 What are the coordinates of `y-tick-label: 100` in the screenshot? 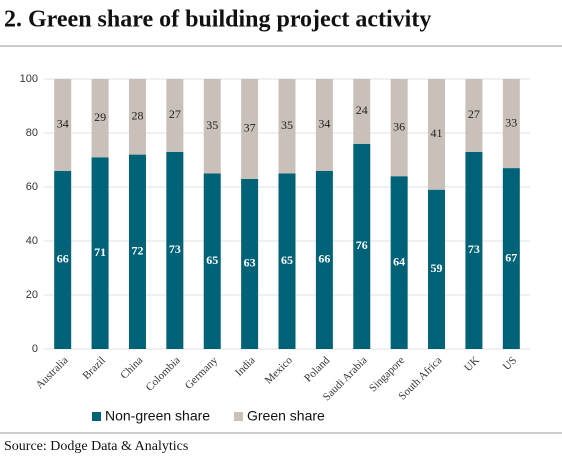 It's located at (29, 79).